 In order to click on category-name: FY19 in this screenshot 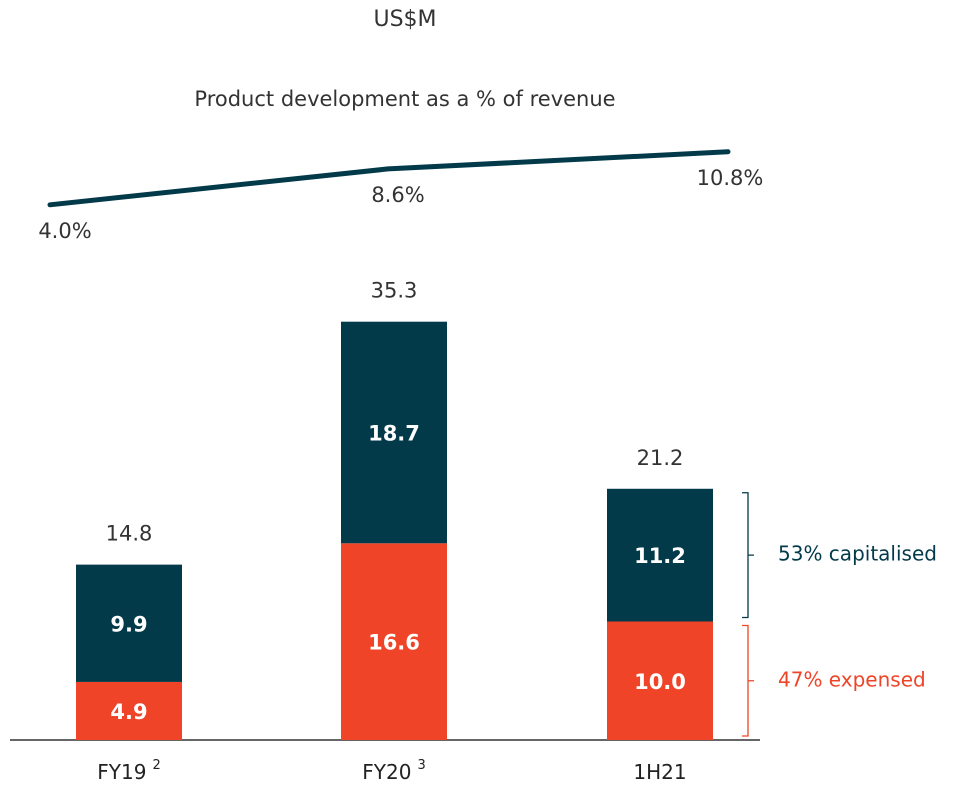, I will do `click(121, 772)`.